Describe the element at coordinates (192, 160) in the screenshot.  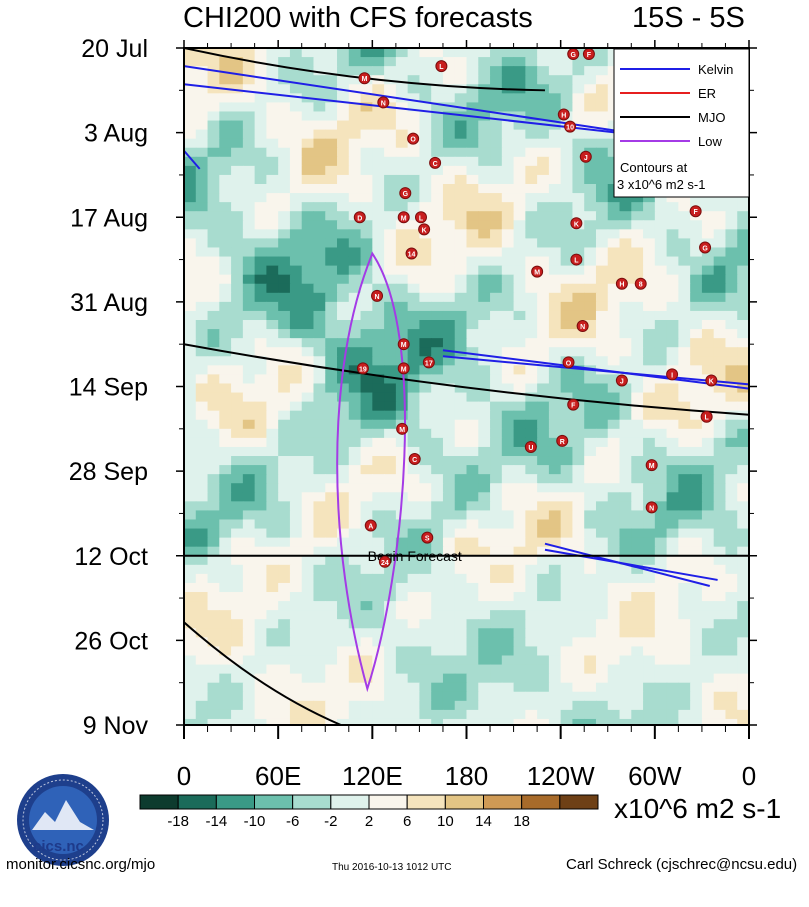
I see `kelvin-contour` at that location.